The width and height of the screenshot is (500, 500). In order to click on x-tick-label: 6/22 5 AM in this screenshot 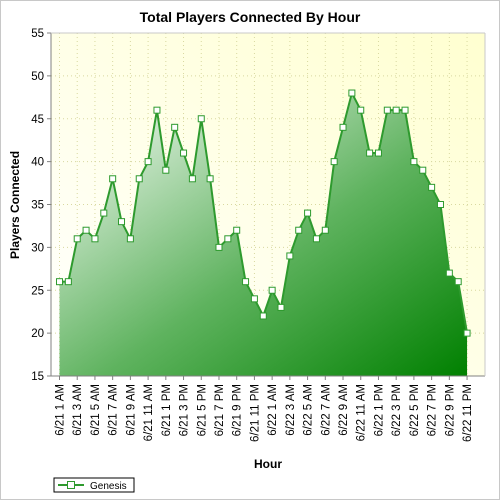, I will do `click(309, 410)`.